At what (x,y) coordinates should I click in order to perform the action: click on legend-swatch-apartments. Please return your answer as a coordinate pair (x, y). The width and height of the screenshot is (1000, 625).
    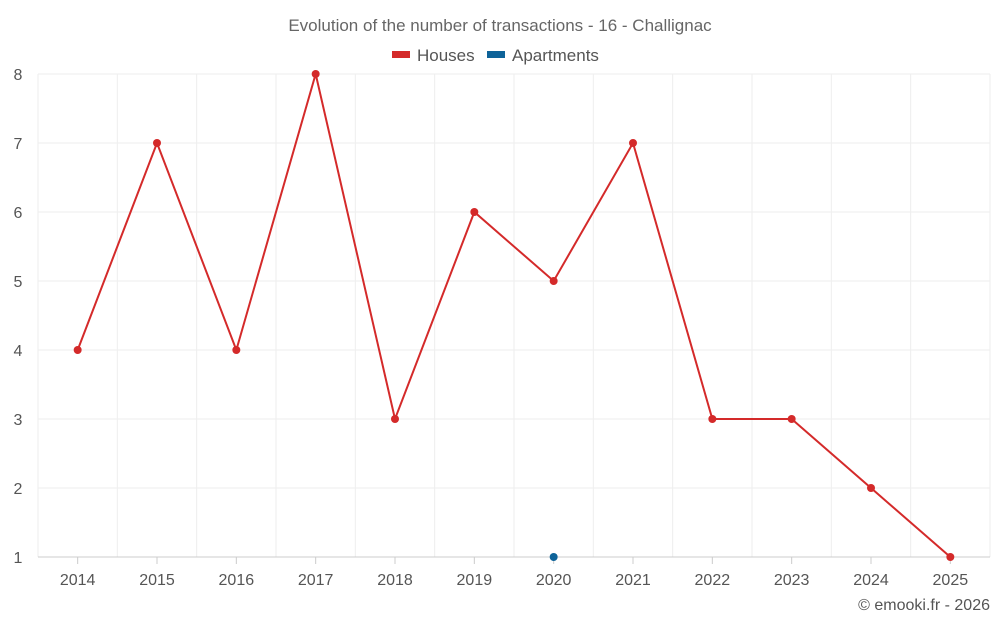
    Looking at the image, I should click on (496, 54).